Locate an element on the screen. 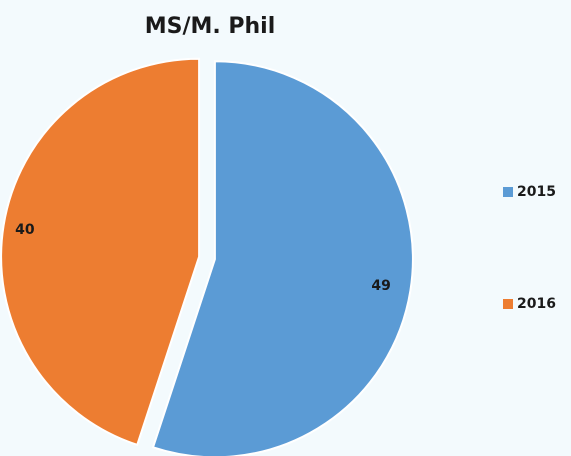  legend-swatch-2016 is located at coordinates (508, 304).